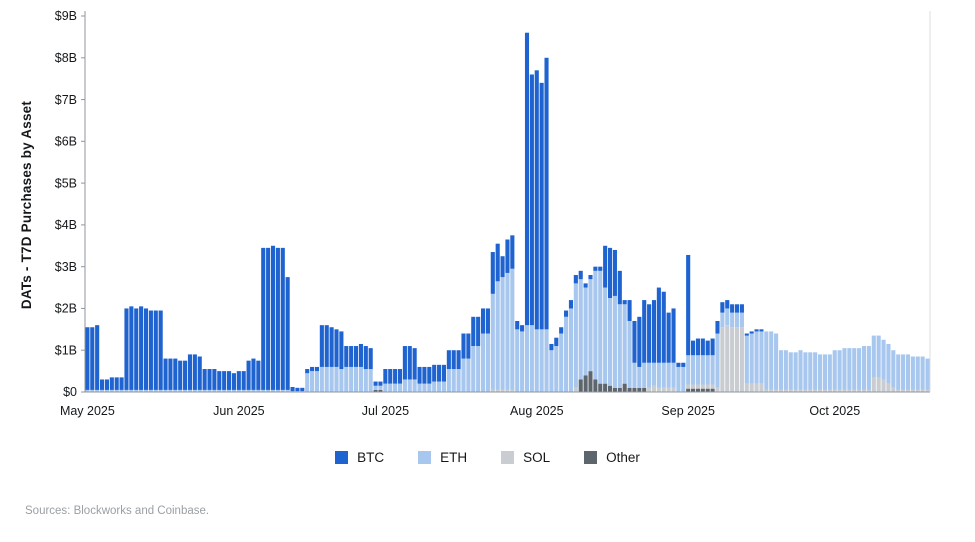 This screenshot has width=975, height=542. I want to click on legend-label: ETH, so click(454, 457).